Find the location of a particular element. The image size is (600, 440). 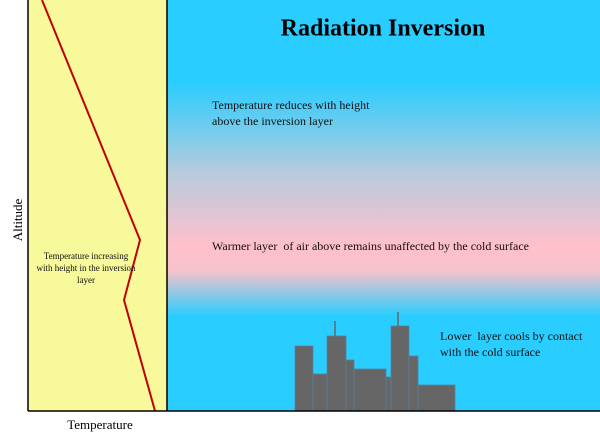

title: Radiation Inversion is located at coordinates (383, 29).